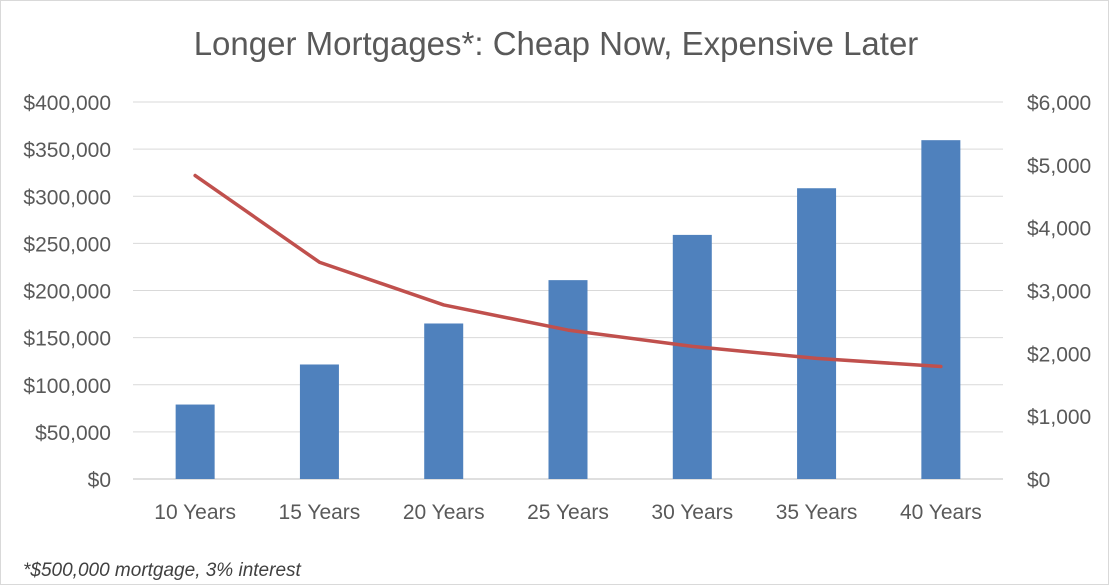 Image resolution: width=1109 pixels, height=585 pixels. Describe the element at coordinates (1059, 354) in the screenshot. I see `right-tick-label: $2,000` at that location.